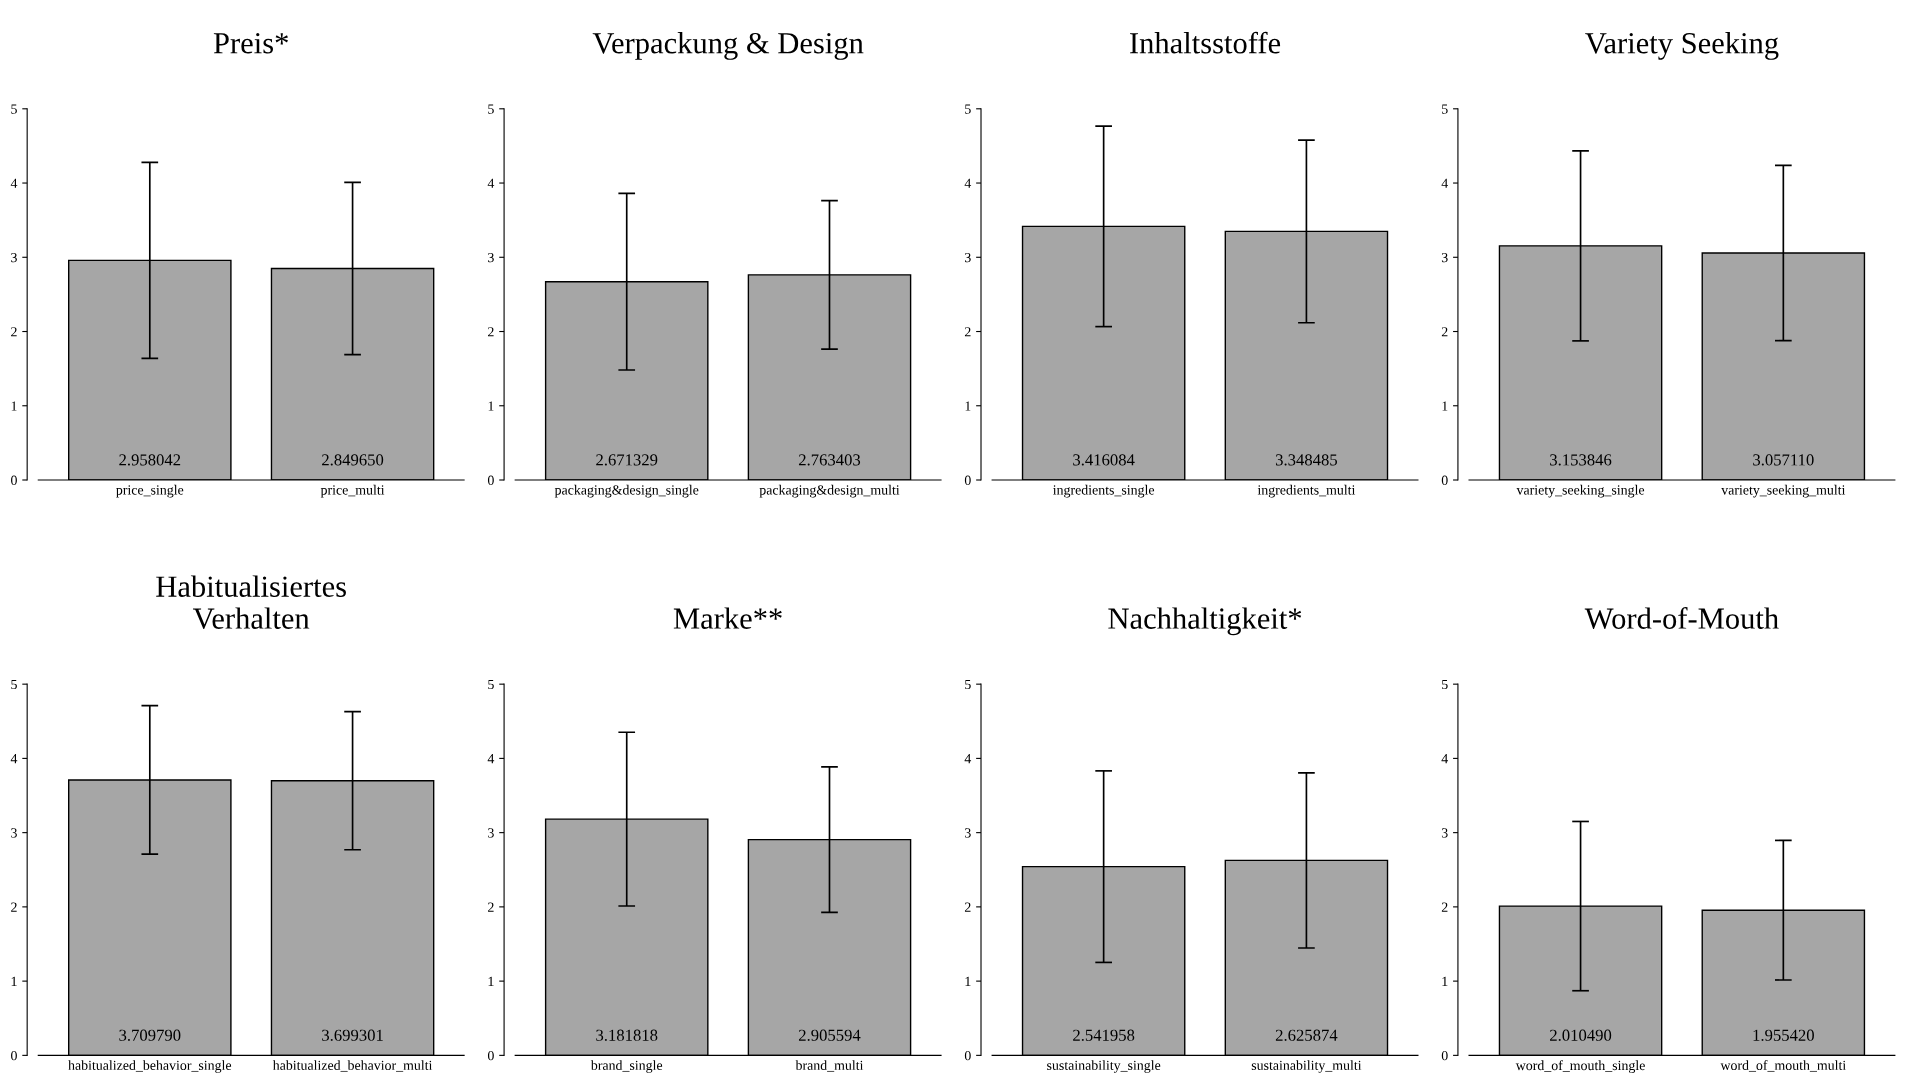 This screenshot has width=1914, height=1088. What do you see at coordinates (829, 460) in the screenshot?
I see `data-label: 2.763403` at bounding box center [829, 460].